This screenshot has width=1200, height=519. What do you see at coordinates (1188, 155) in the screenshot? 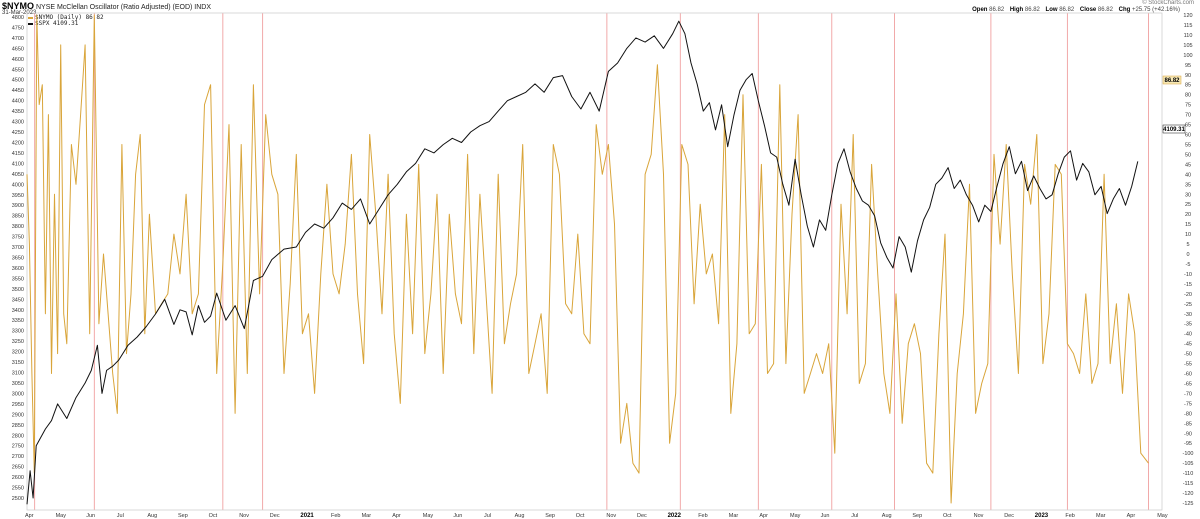
I see `right-axis-tick: 50` at bounding box center [1188, 155].